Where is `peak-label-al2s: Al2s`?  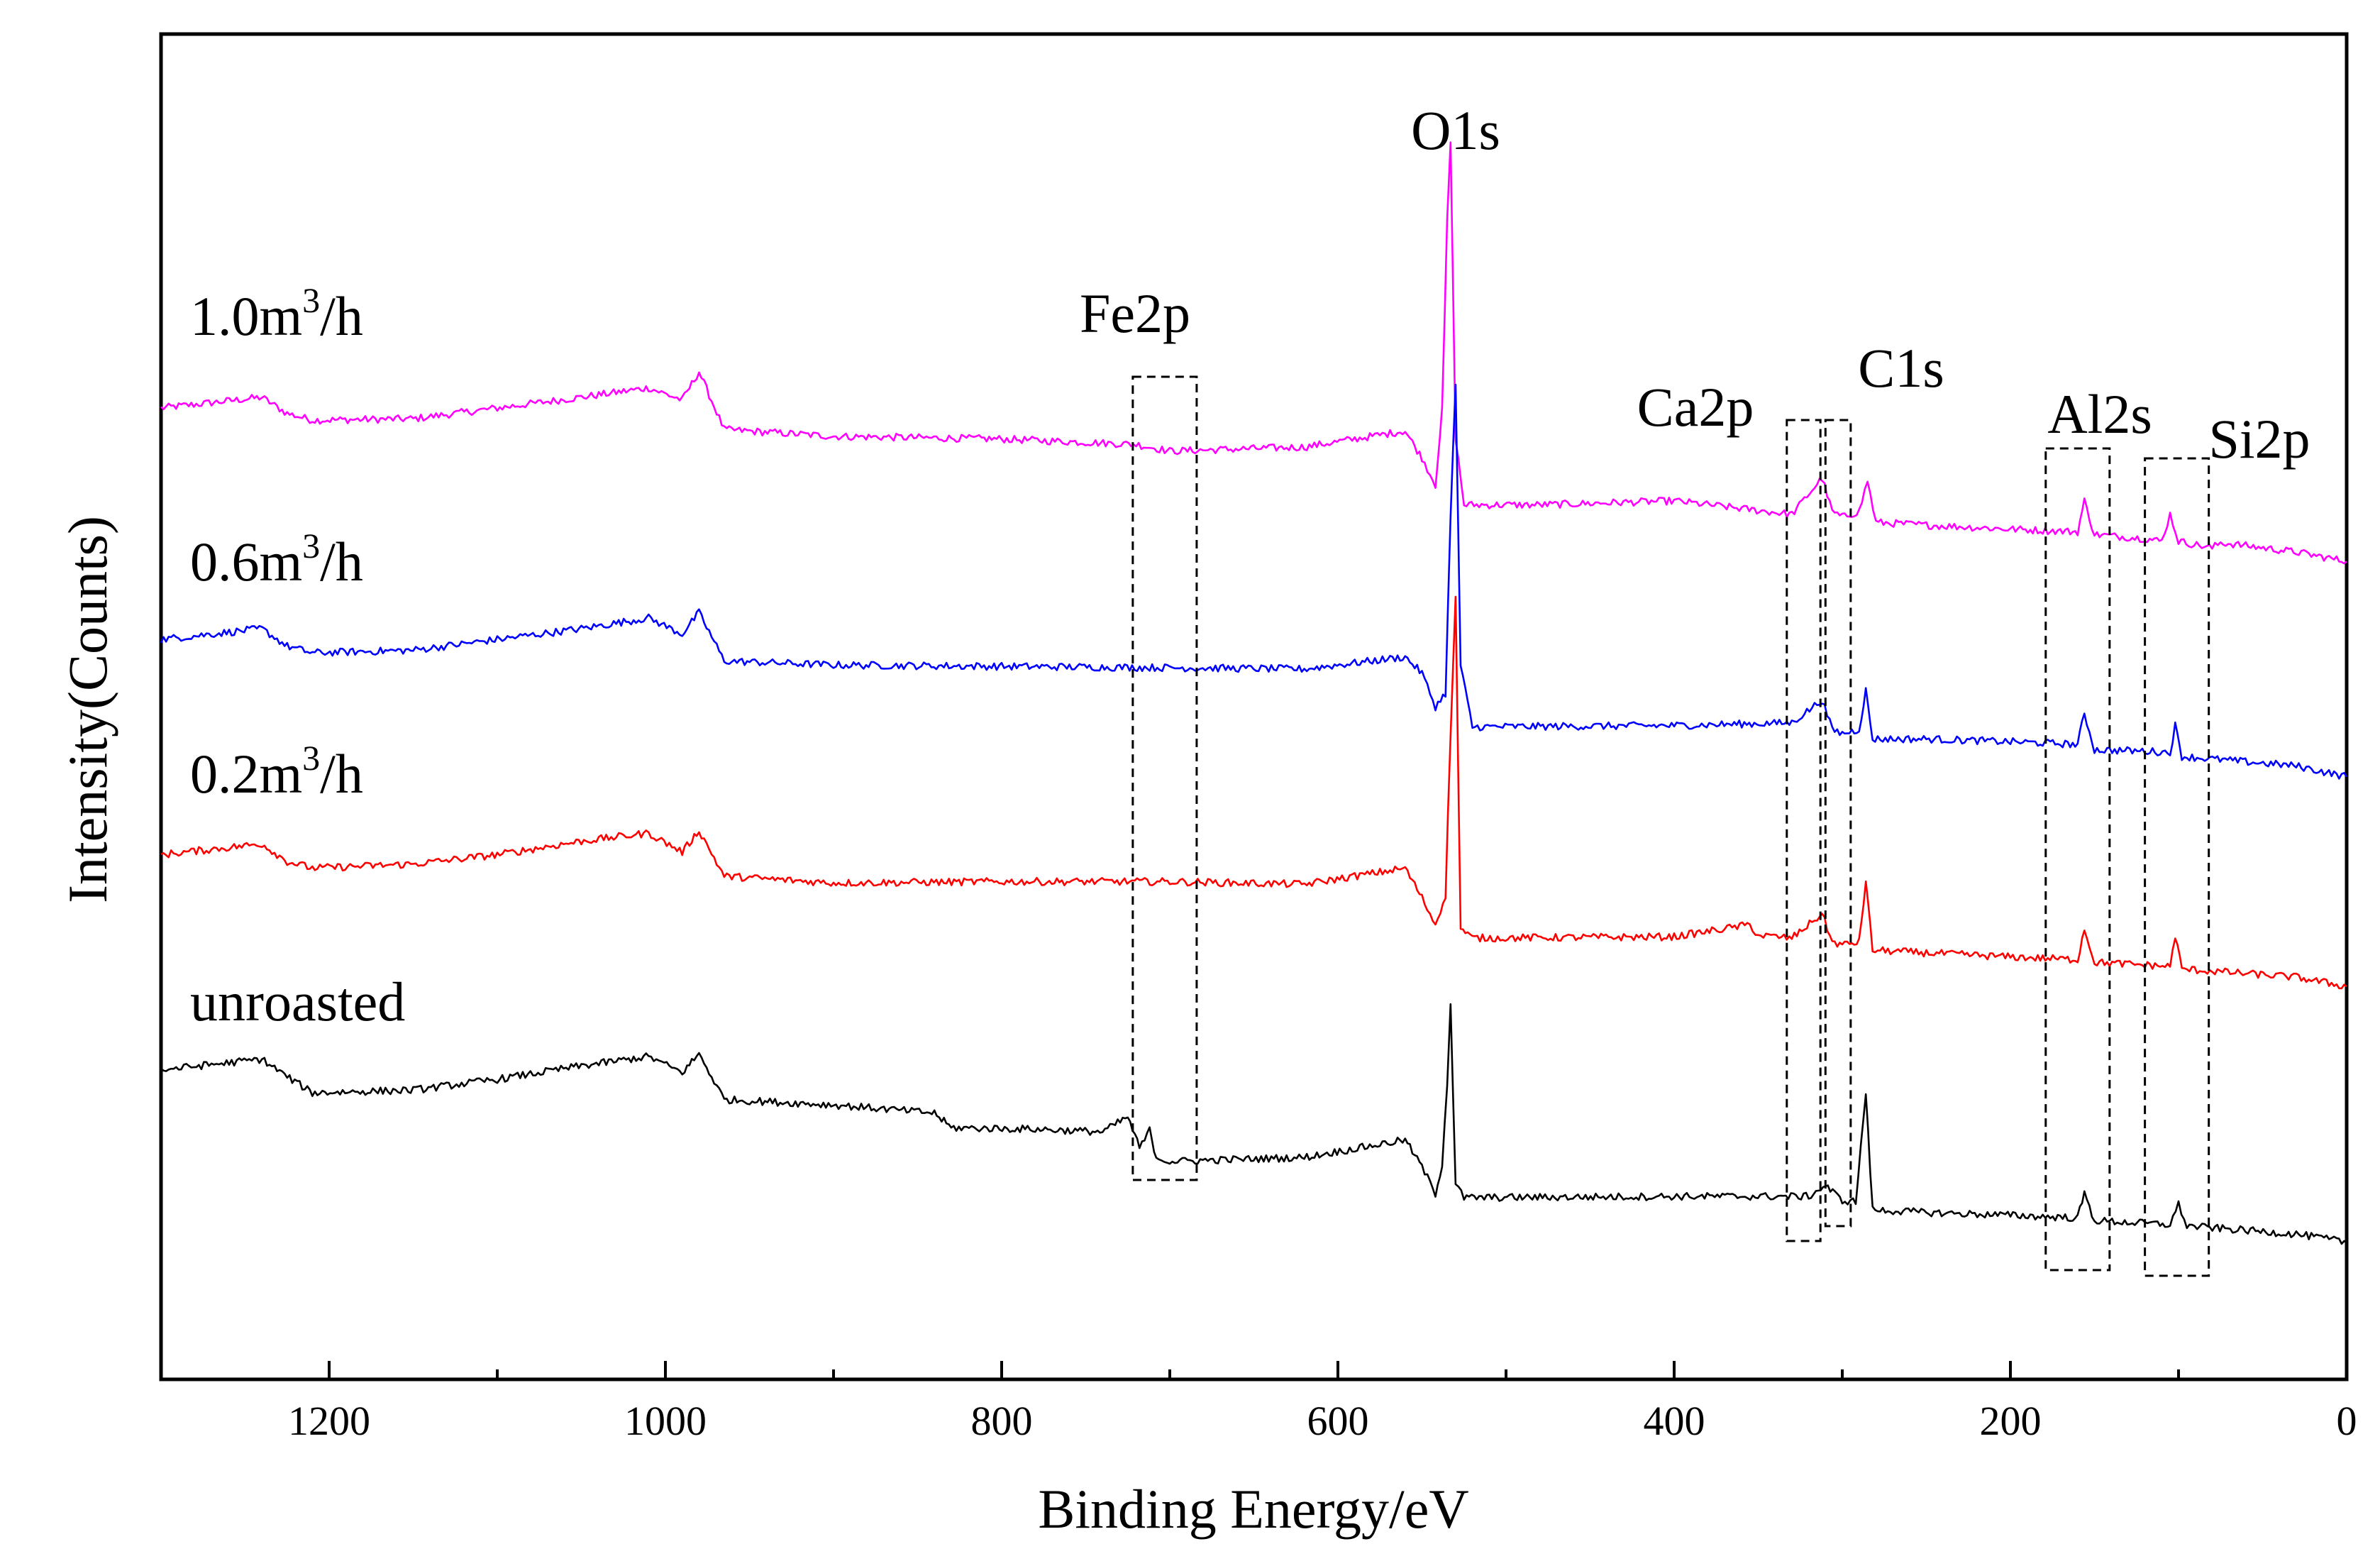 peak-label-al2s: Al2s is located at coordinates (2099, 414).